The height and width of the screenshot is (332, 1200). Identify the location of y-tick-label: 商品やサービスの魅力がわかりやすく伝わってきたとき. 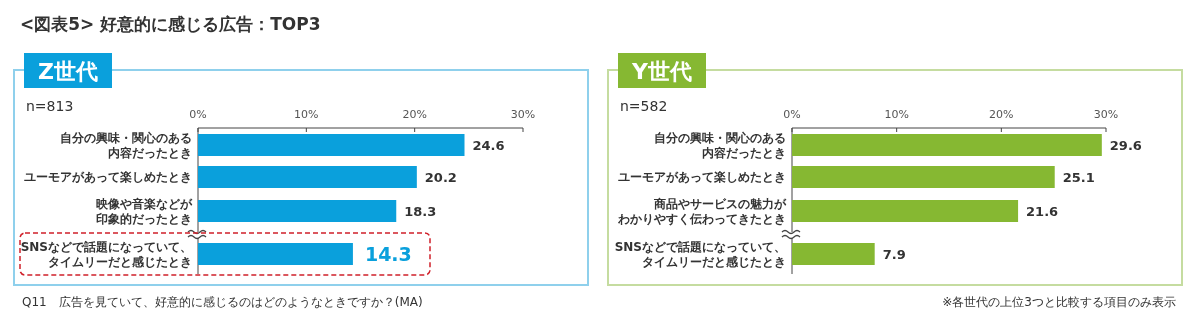
(702, 211).